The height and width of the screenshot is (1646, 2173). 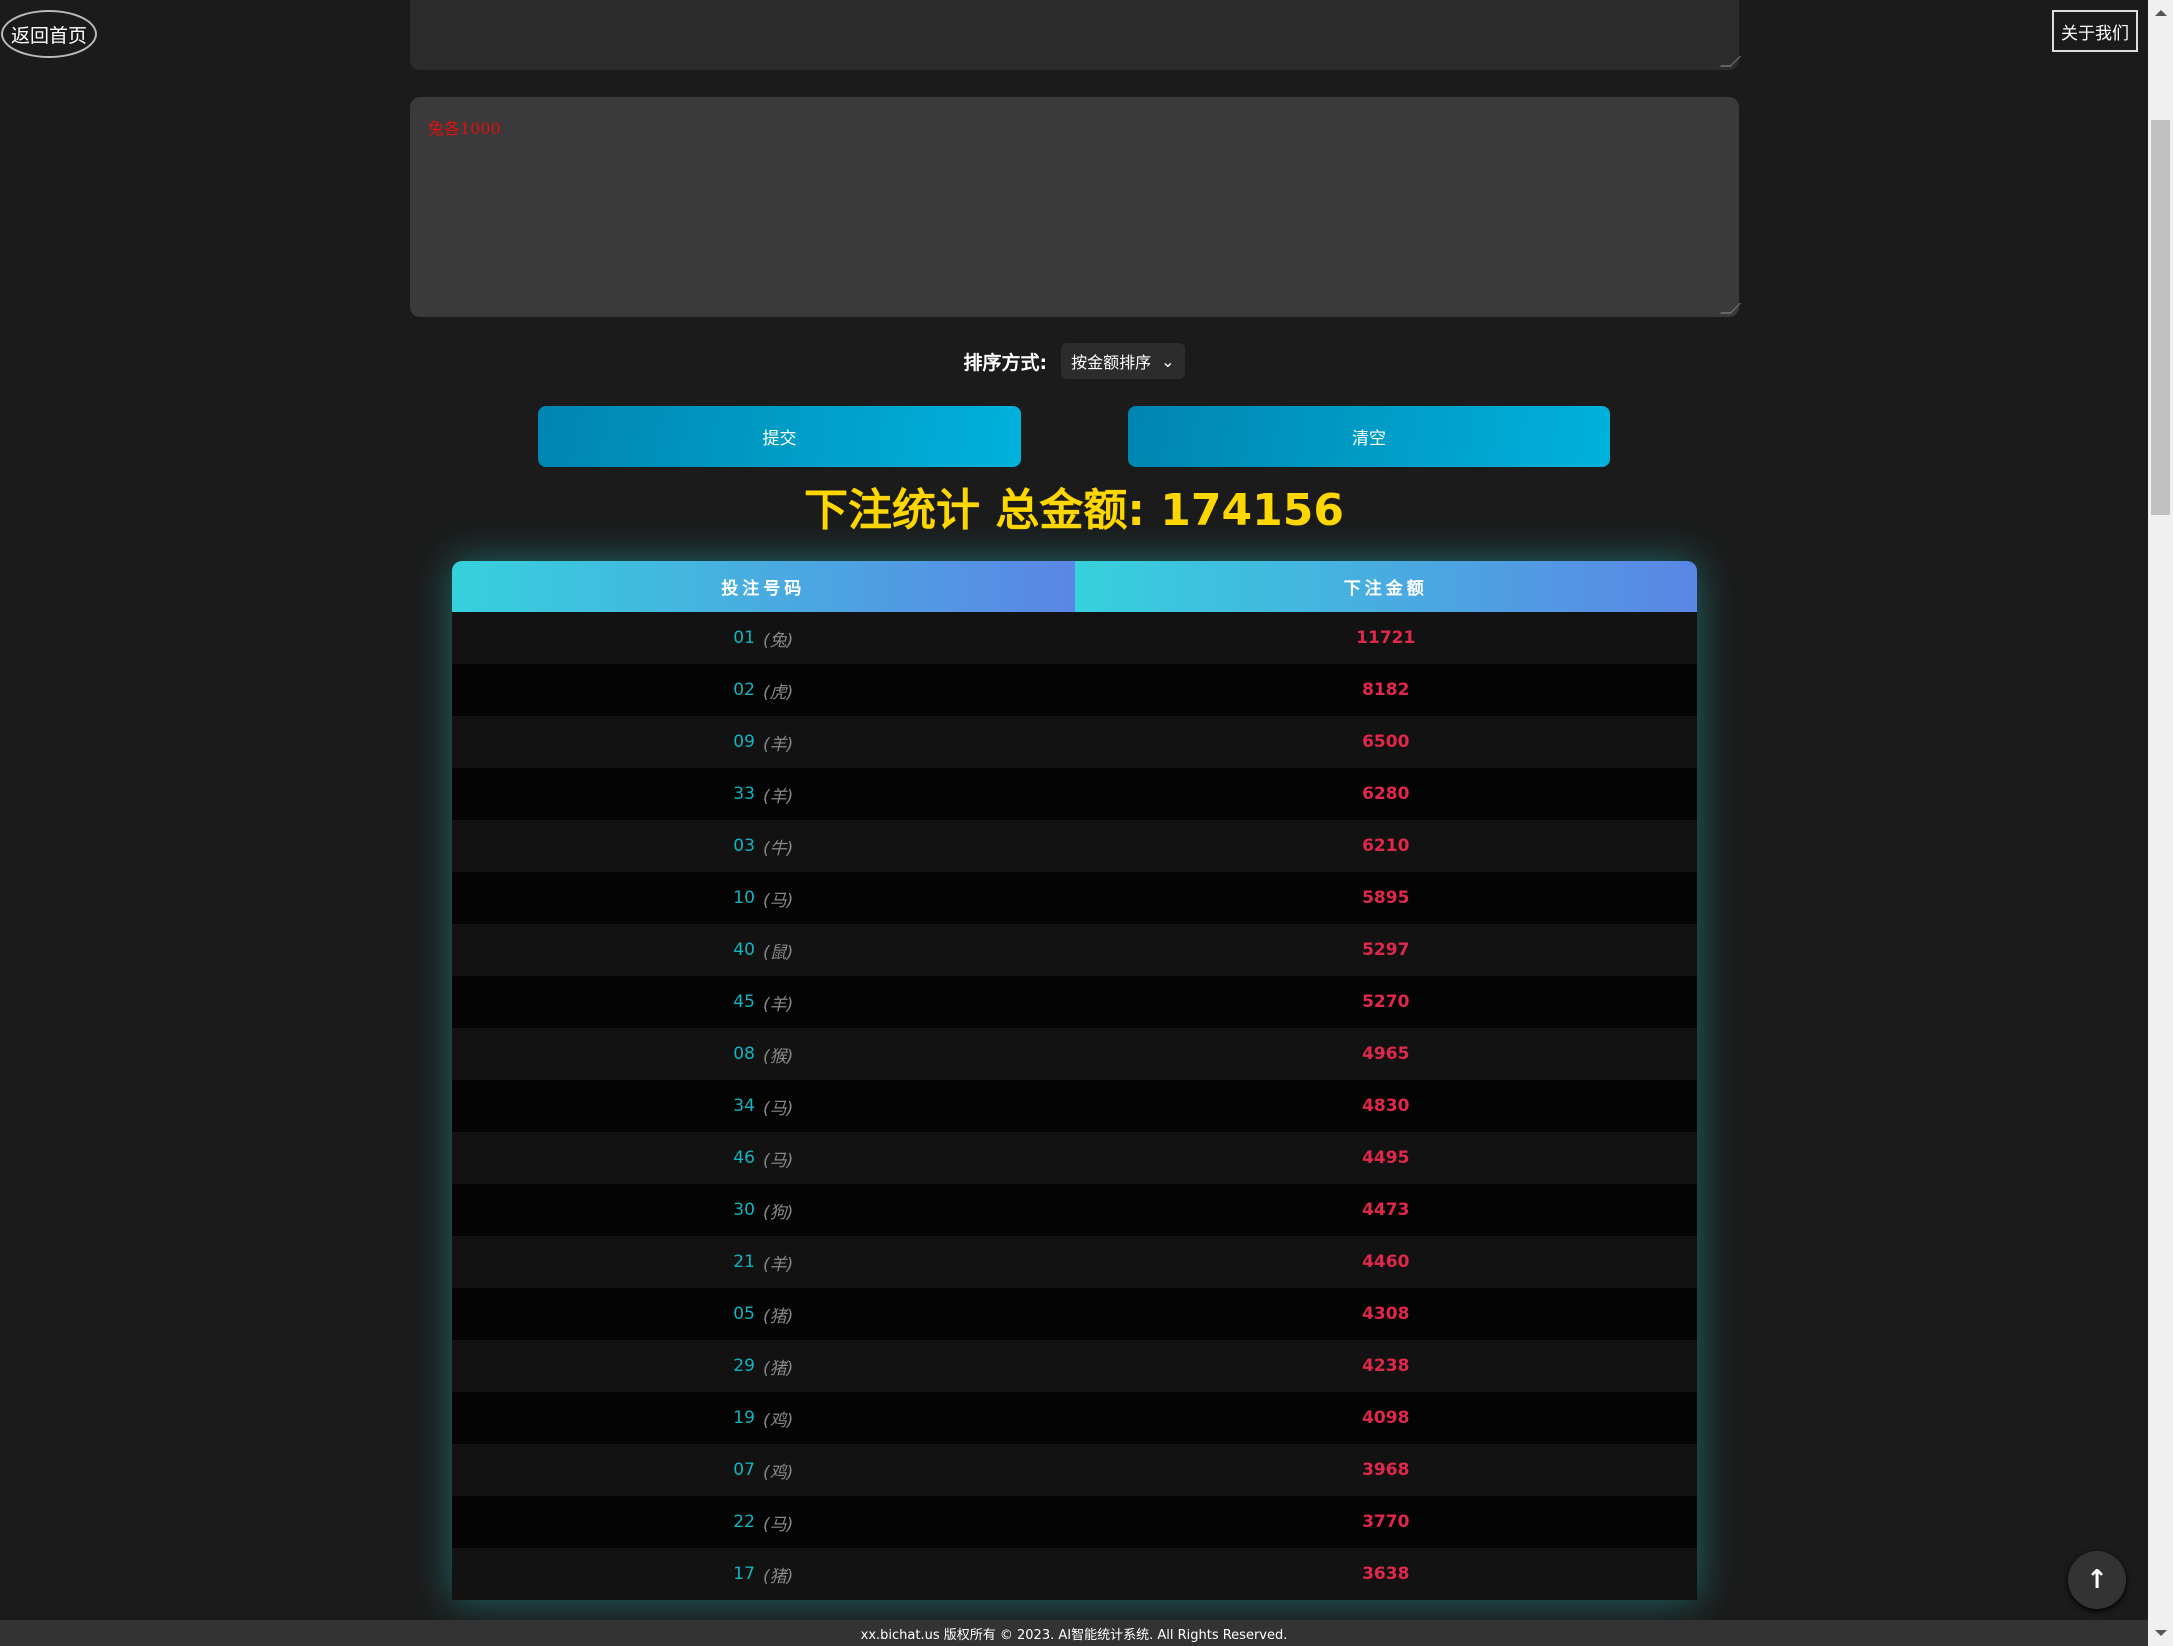 I want to click on number-cell: 05 (猪), so click(x=763, y=1314).